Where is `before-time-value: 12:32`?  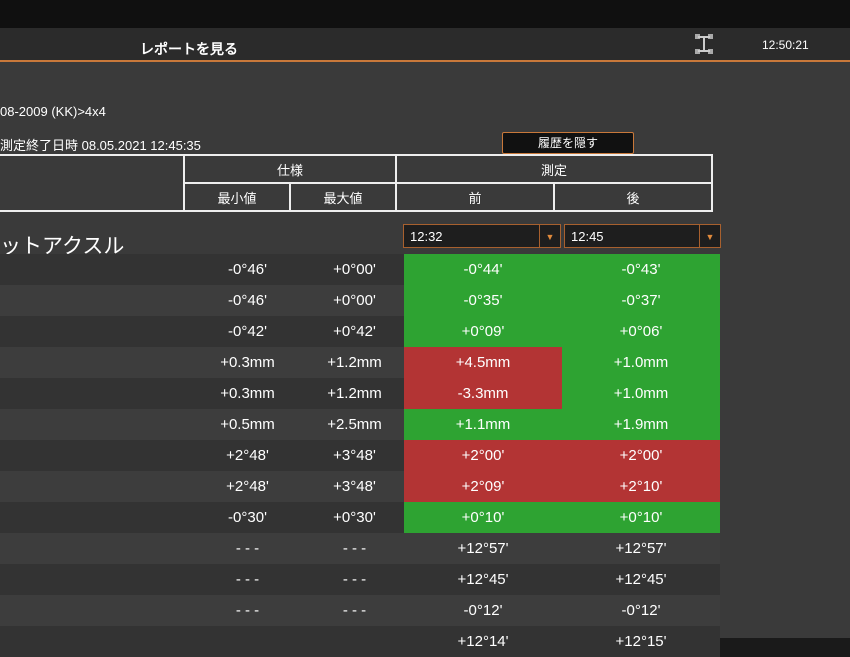 before-time-value: 12:32 is located at coordinates (426, 236).